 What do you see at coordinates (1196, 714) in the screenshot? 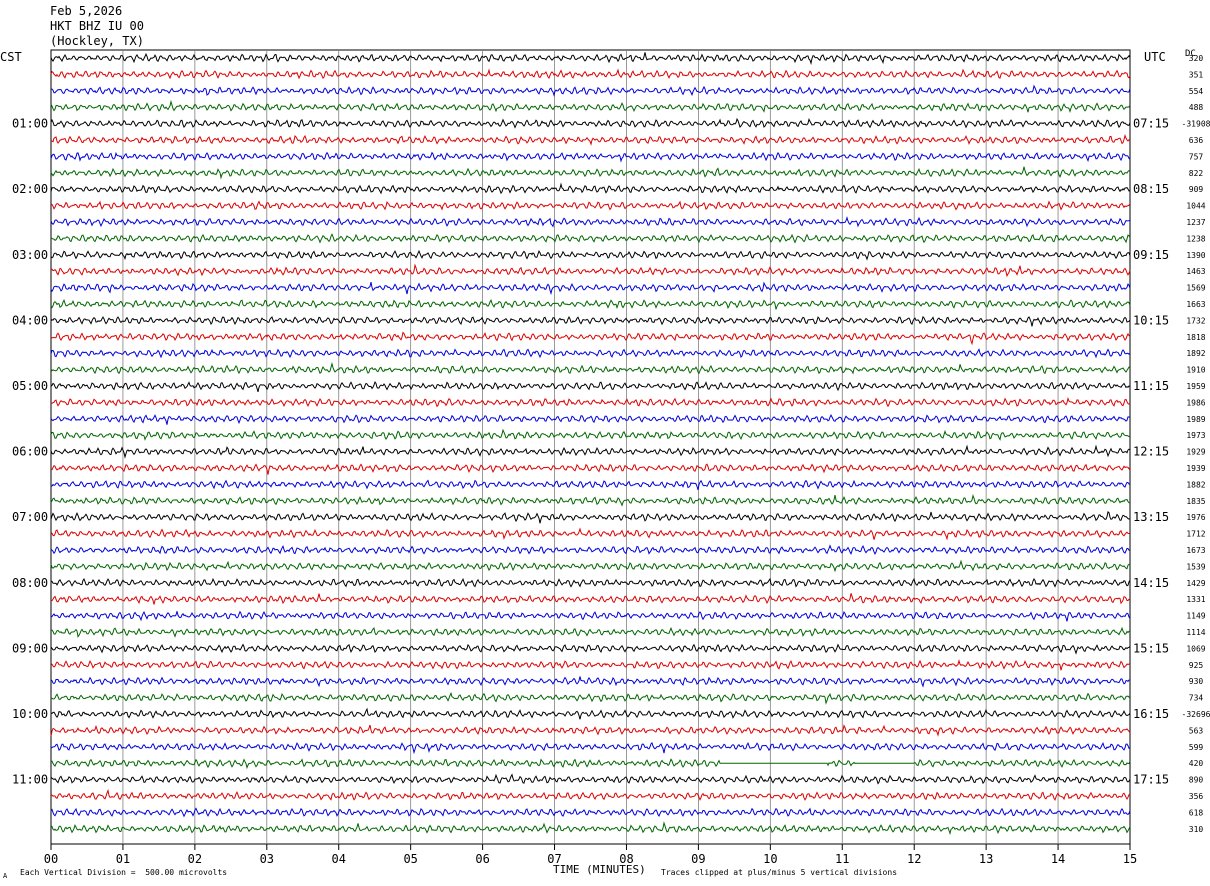
I see `dc-offset-label: -32696` at bounding box center [1196, 714].